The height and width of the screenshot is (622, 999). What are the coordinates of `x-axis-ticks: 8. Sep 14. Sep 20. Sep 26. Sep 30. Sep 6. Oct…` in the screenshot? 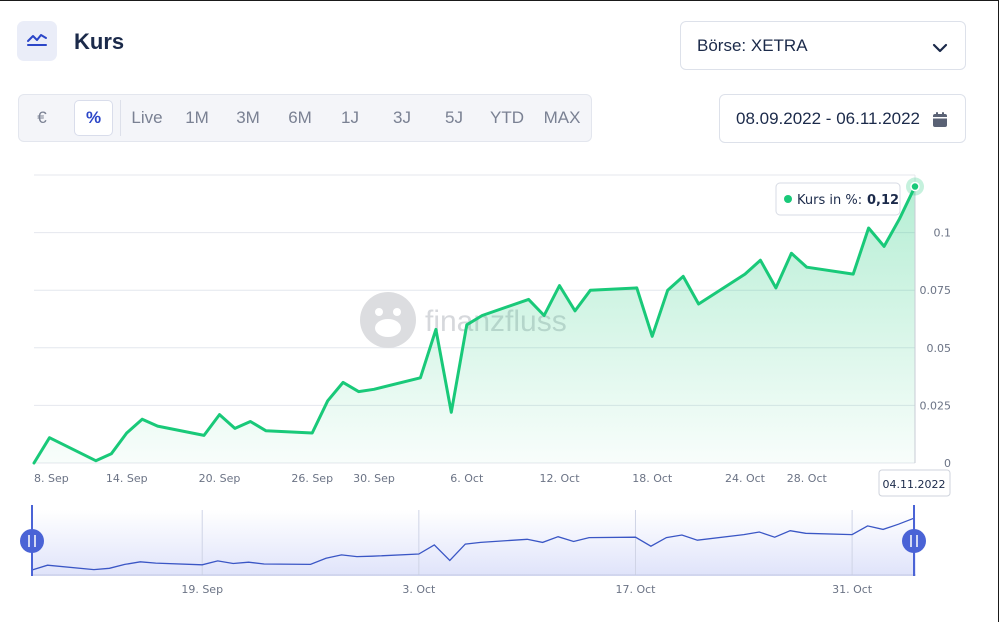 It's located at (468, 478).